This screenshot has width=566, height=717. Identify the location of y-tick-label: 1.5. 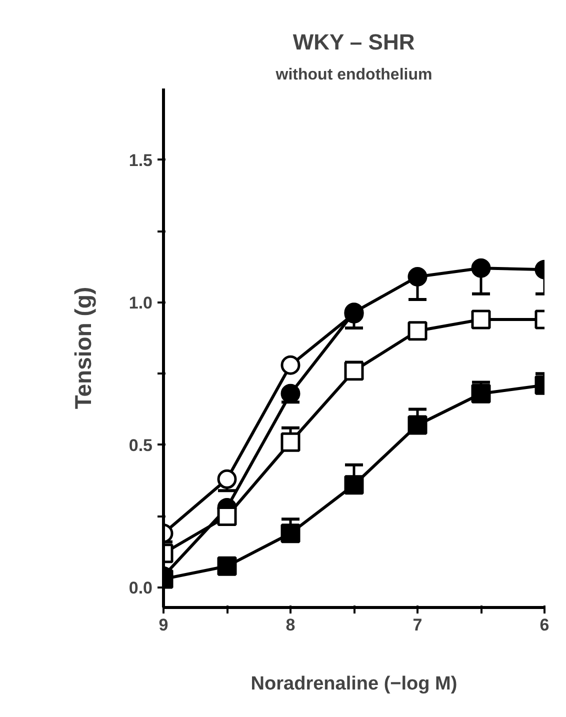
(140, 160).